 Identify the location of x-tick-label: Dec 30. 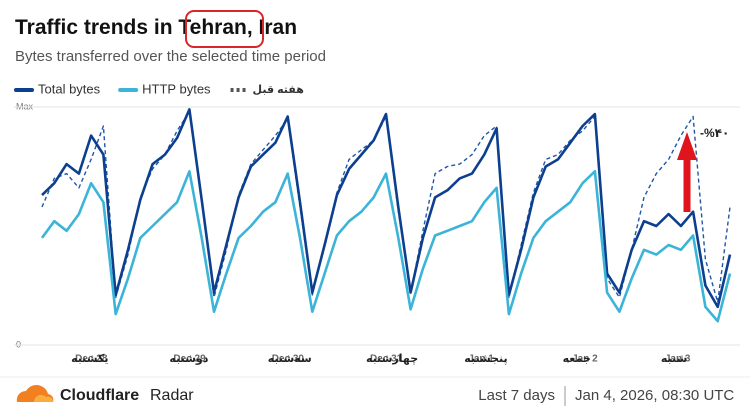
(288, 359).